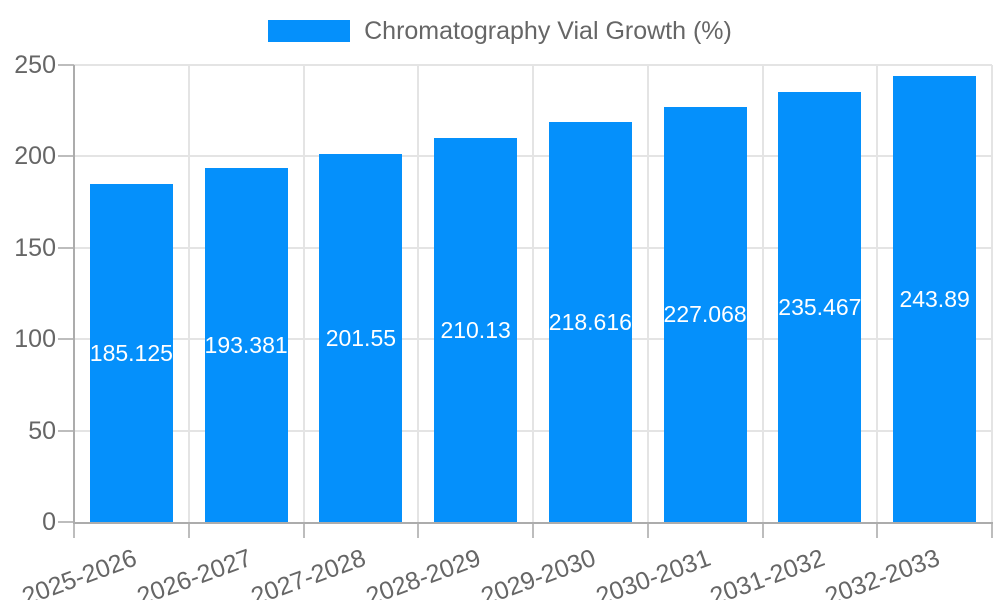  I want to click on legend-item: Chromatography Vial Growth (%), so click(500, 31).